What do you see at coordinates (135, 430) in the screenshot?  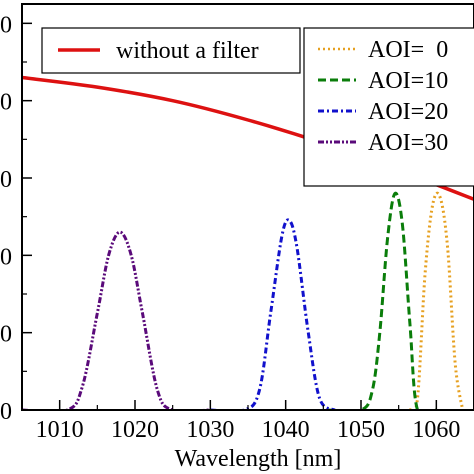 I see `x-tick-label: 1020` at bounding box center [135, 430].